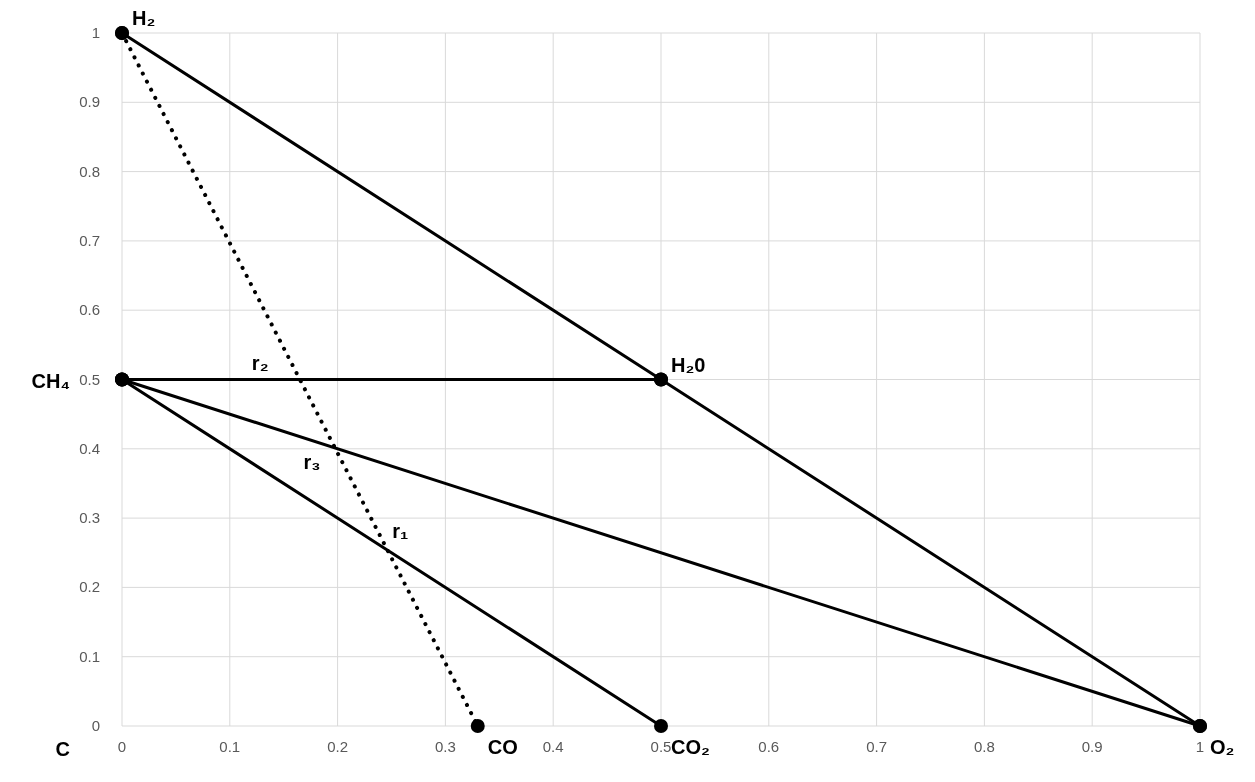  What do you see at coordinates (62, 749) in the screenshot?
I see `text: C` at bounding box center [62, 749].